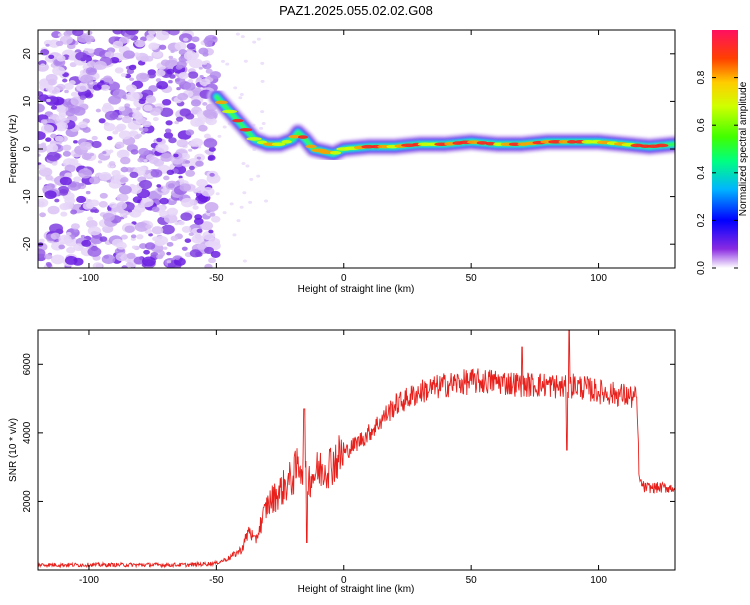 Image resolution: width=750 pixels, height=605 pixels. Describe the element at coordinates (27, 244) in the screenshot. I see `y-tick-label: -20` at that location.